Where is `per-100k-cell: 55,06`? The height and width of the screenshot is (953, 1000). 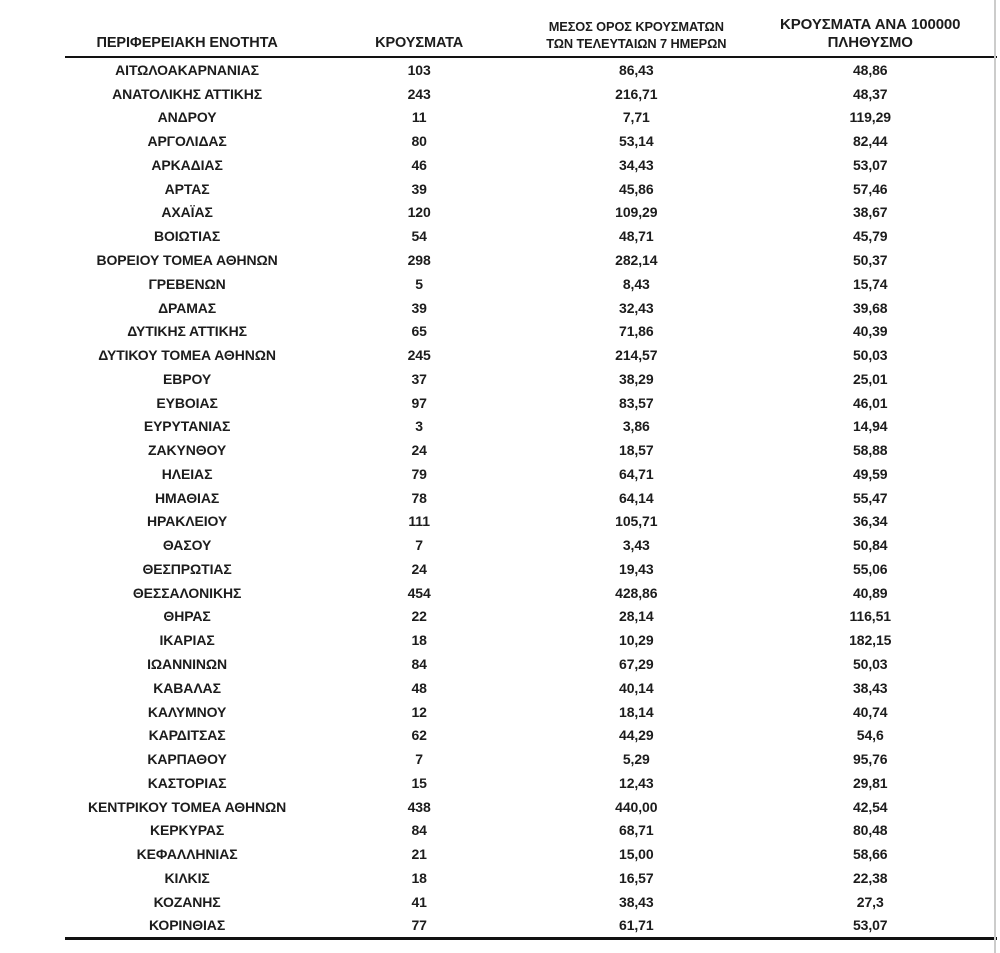 per-100k-cell: 55,06 is located at coordinates (870, 568).